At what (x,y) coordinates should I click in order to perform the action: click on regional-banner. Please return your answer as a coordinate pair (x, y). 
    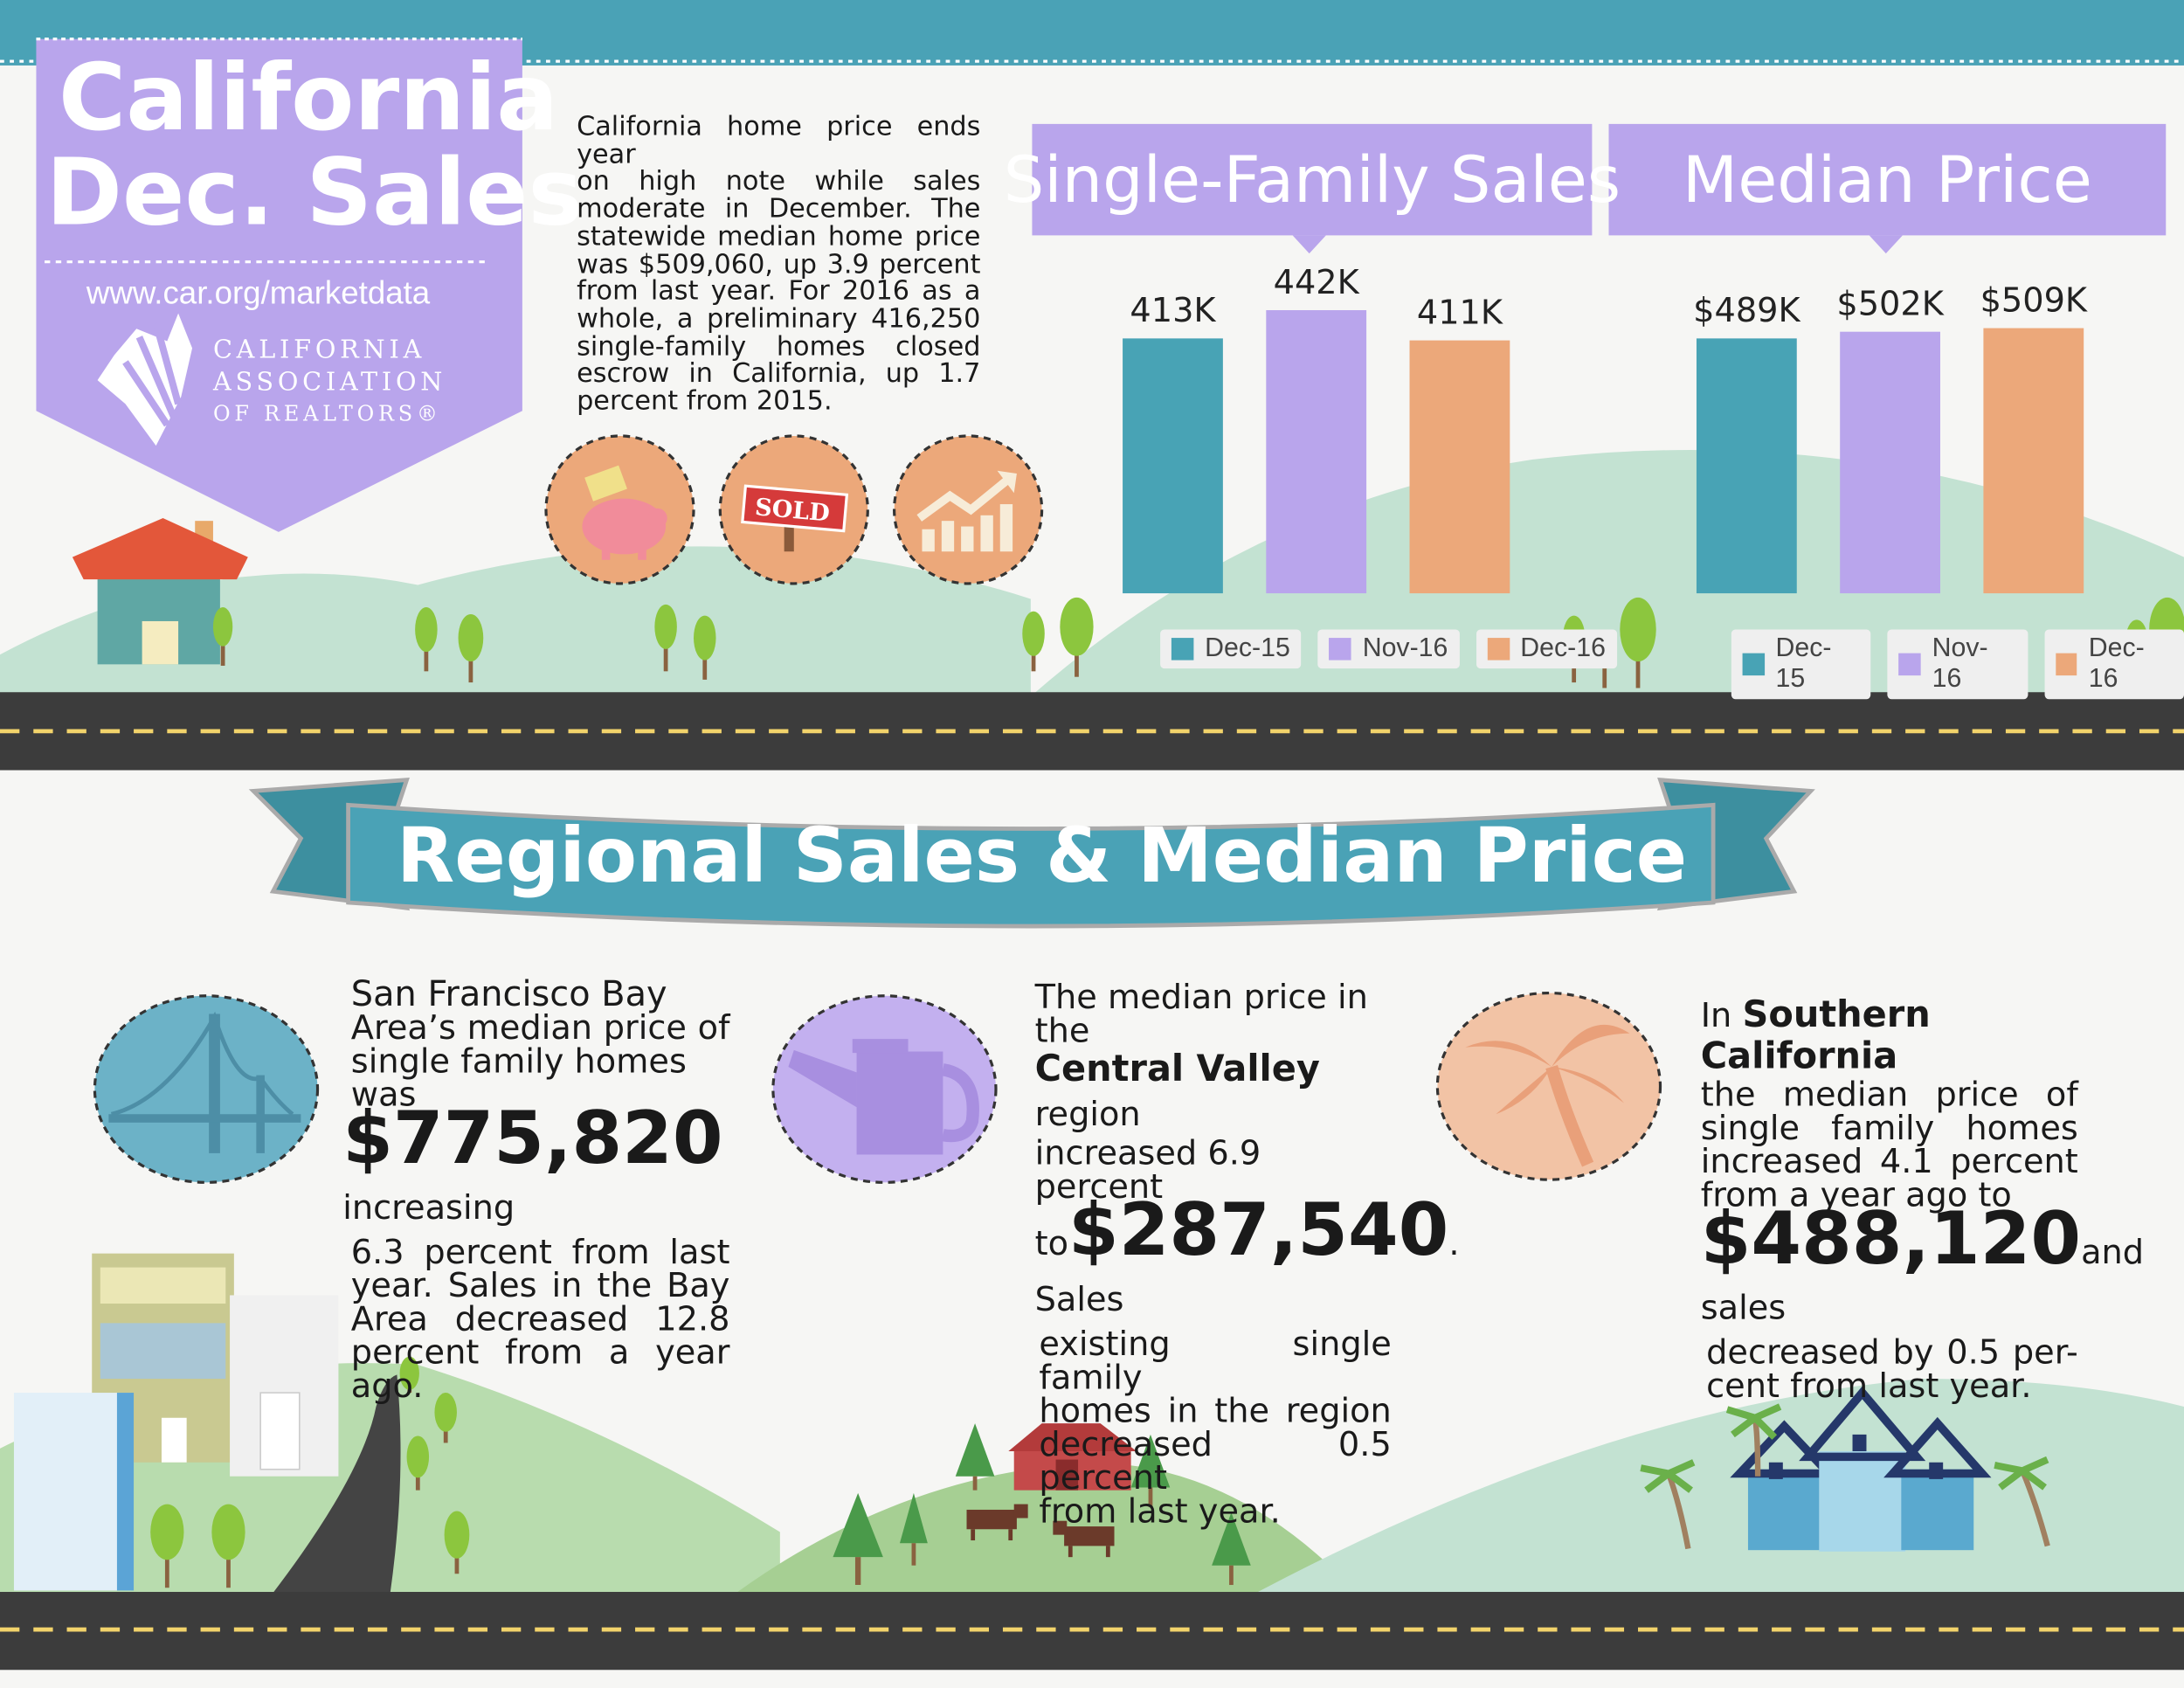
    Looking at the image, I should click on (1031, 853).